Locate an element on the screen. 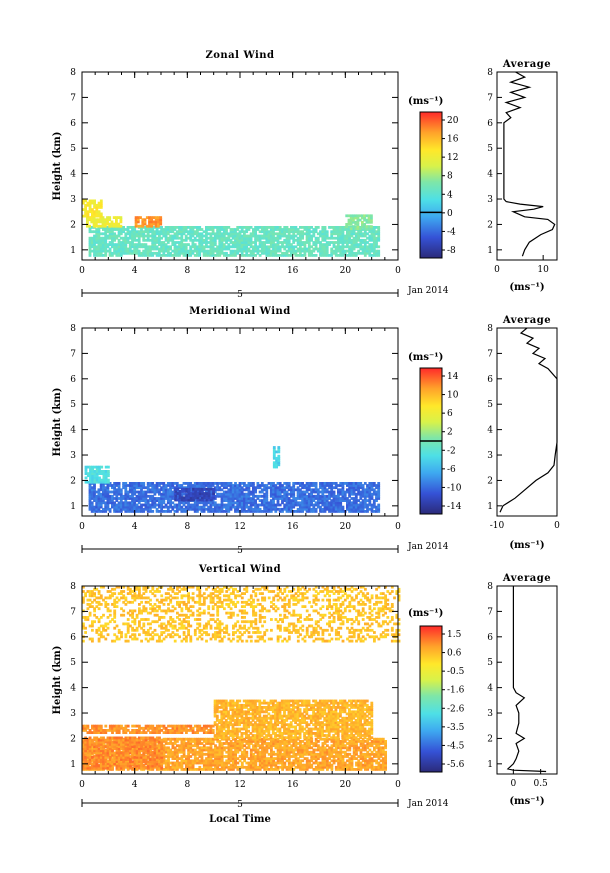 The width and height of the screenshot is (610, 873). heatmap-cells is located at coordinates (241, 678).